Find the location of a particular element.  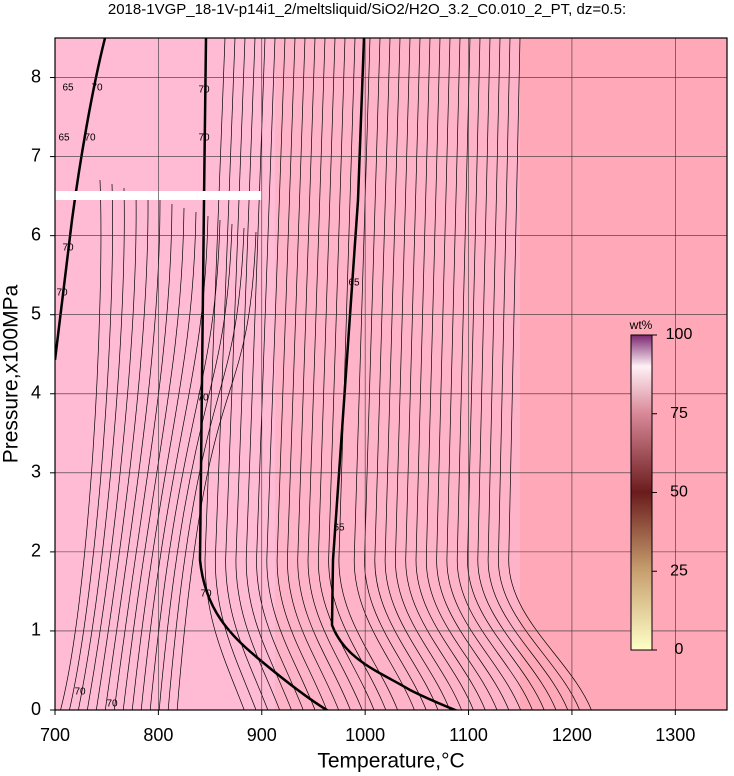

y-tick-label: 5 is located at coordinates (36, 313).